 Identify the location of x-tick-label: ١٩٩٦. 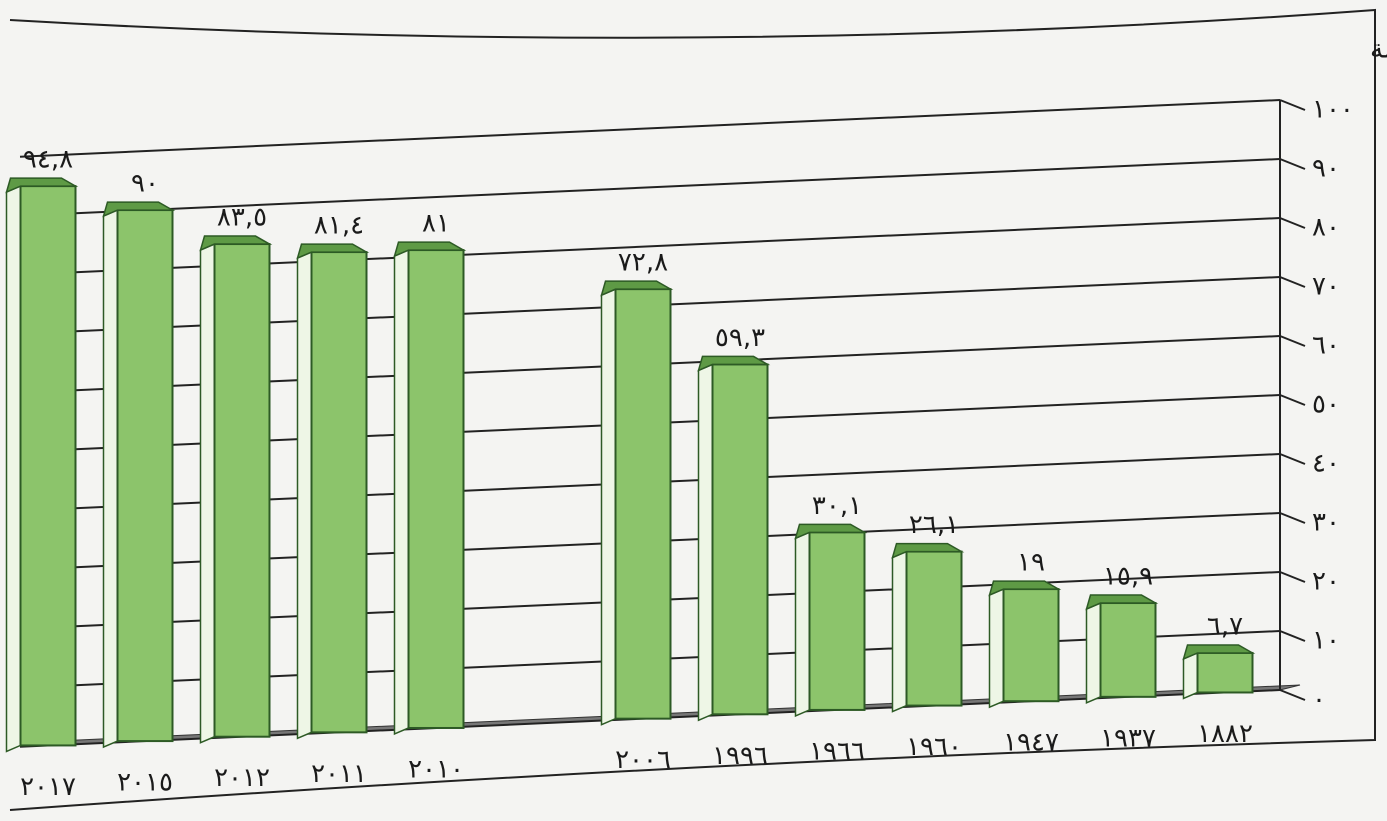
(740, 756).